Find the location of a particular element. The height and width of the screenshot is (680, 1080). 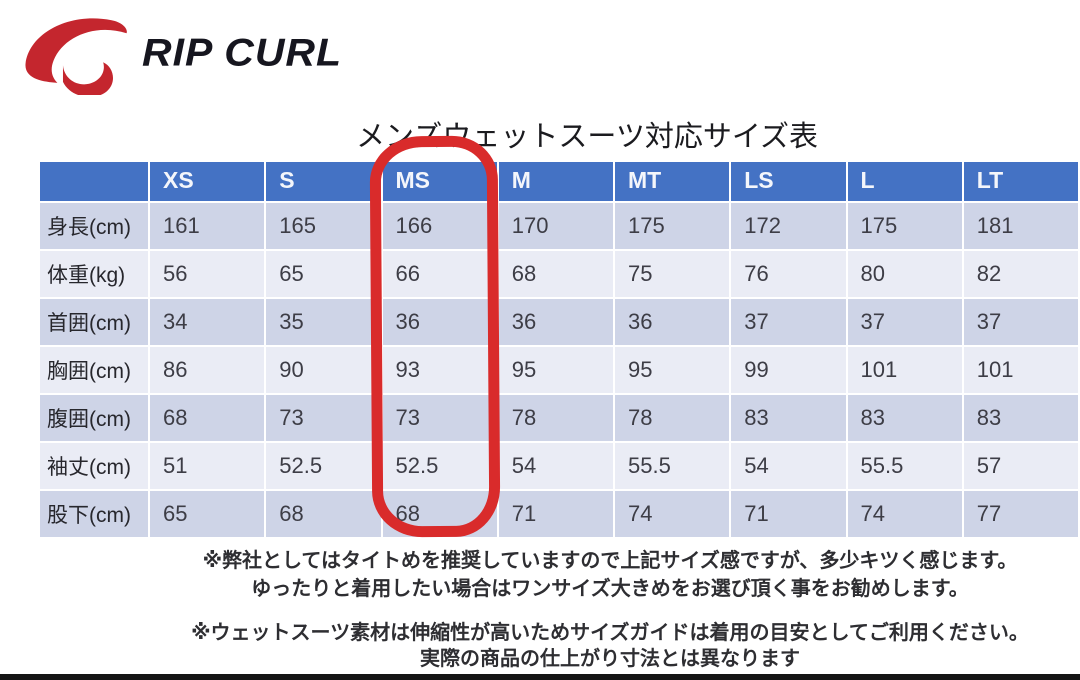

column-header-mt: MT is located at coordinates (672, 181).